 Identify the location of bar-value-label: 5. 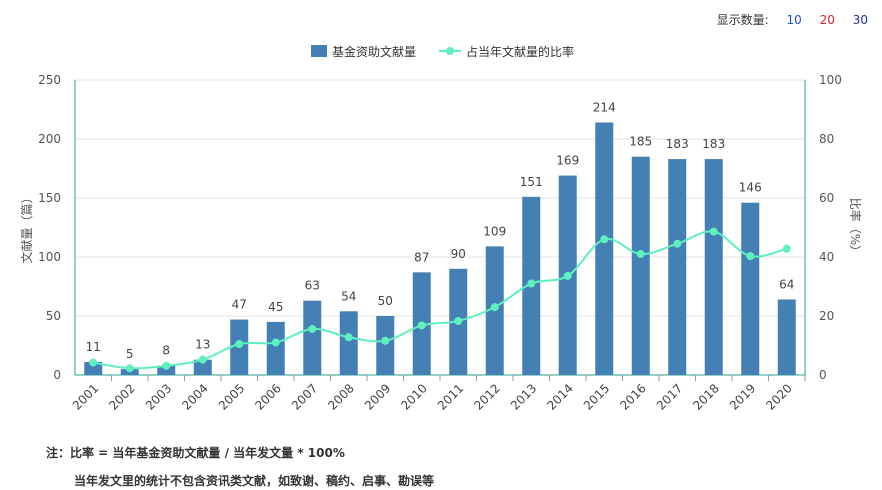
(130, 354).